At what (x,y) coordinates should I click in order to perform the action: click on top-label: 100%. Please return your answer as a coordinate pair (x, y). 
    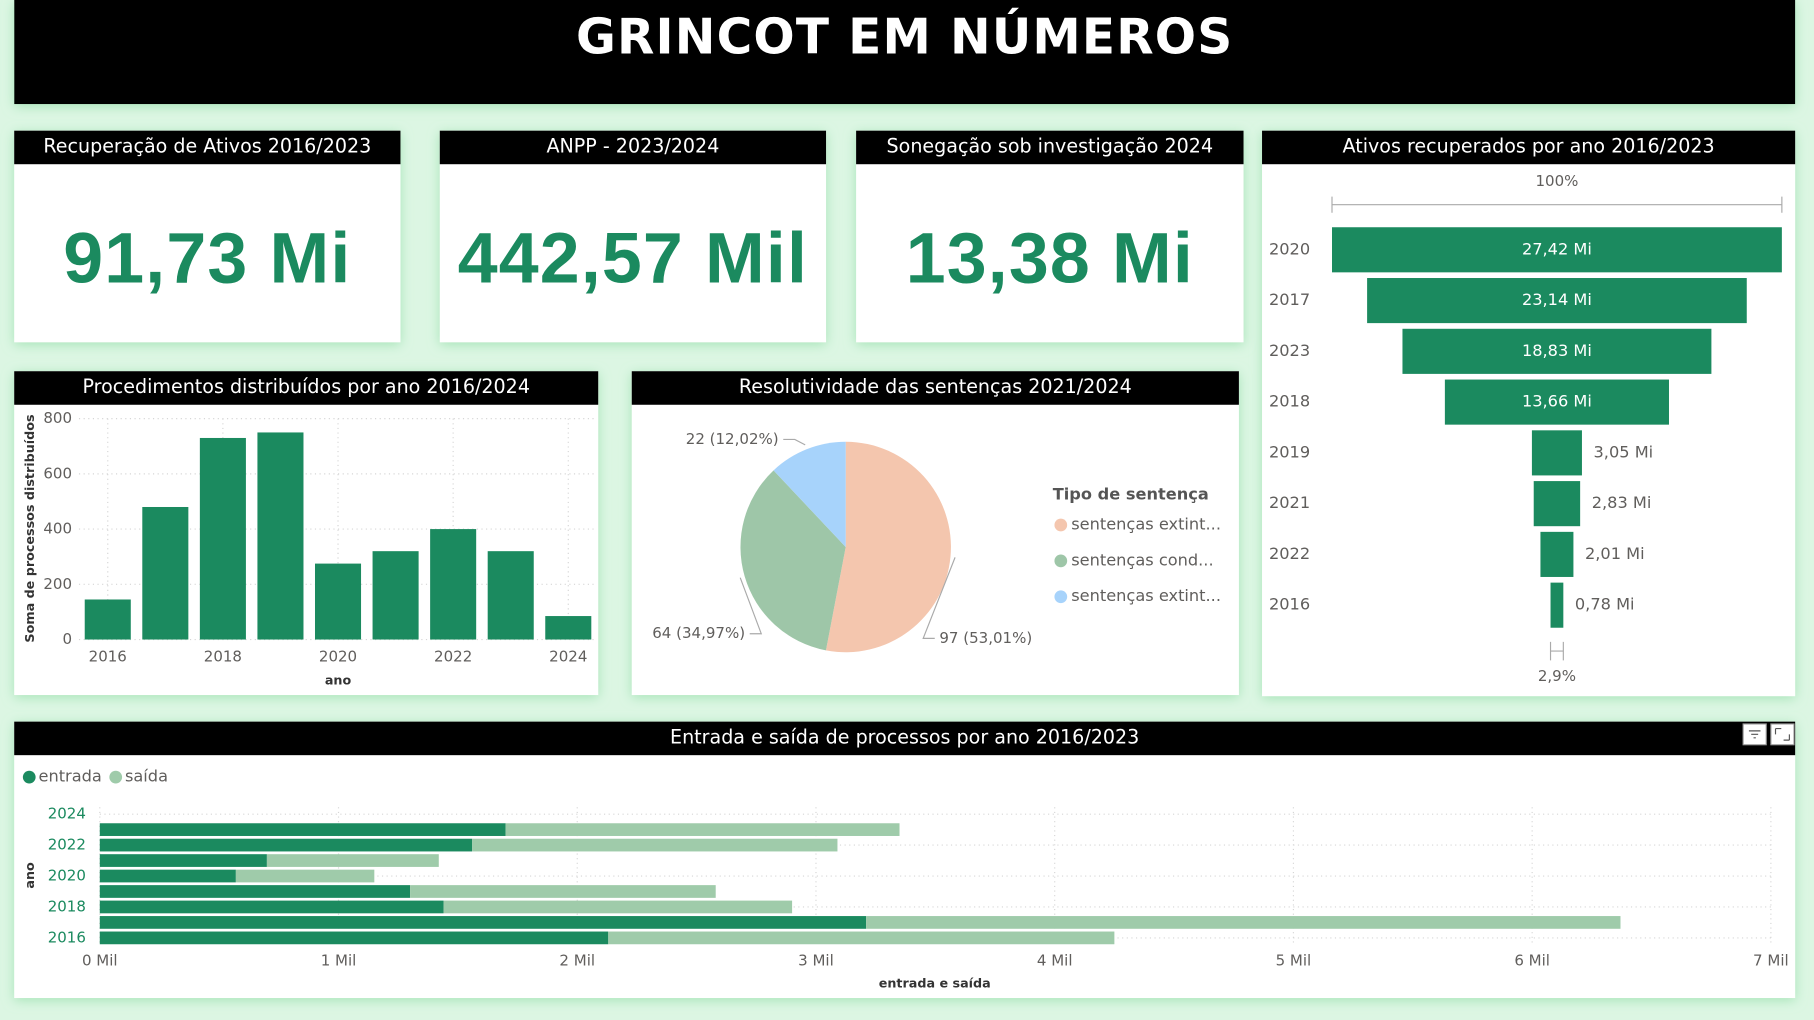
    Looking at the image, I should click on (1556, 181).